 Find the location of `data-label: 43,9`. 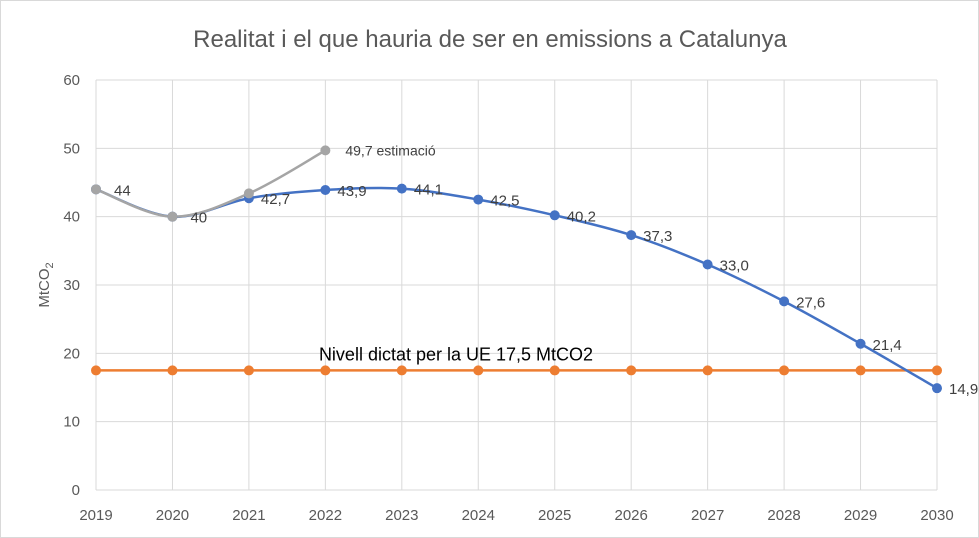

data-label: 43,9 is located at coordinates (351, 191).